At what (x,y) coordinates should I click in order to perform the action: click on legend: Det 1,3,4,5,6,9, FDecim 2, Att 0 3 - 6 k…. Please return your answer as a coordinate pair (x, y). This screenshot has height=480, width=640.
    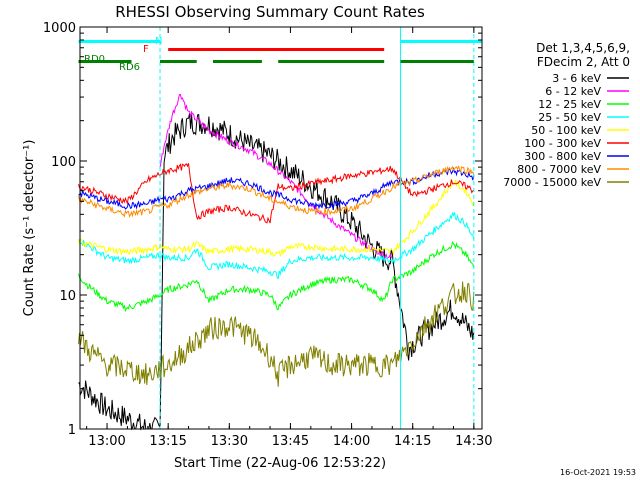
    Looking at the image, I should click on (566, 115).